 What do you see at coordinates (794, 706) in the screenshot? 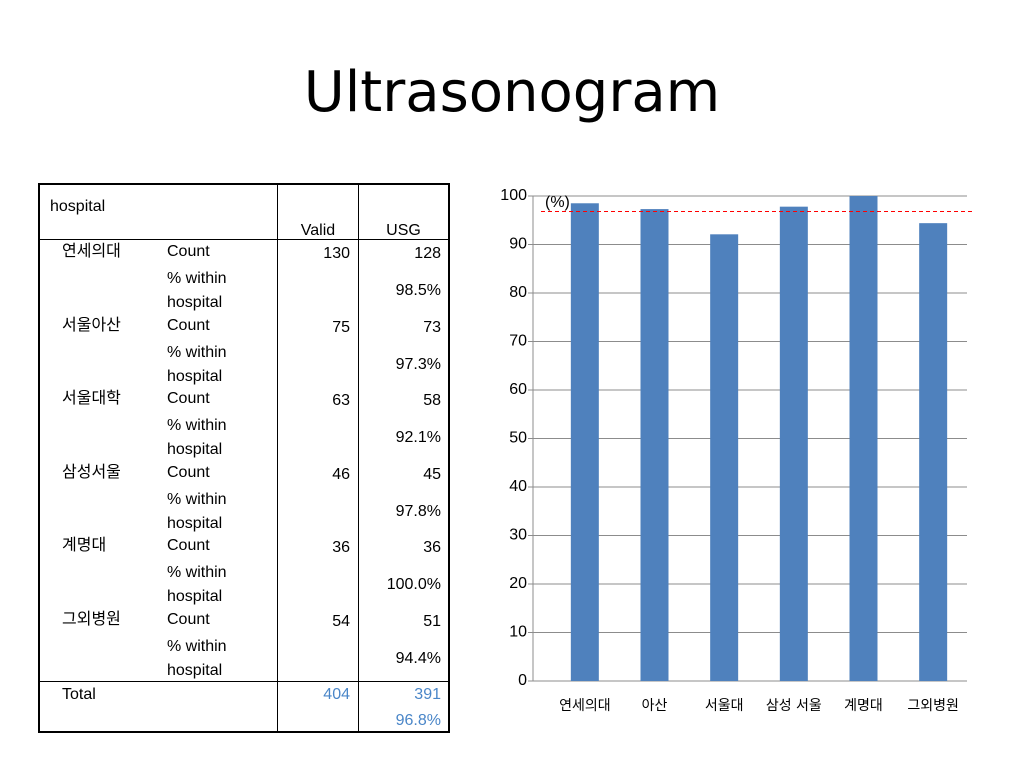
I see `x-tick-label: 삼성 서울` at bounding box center [794, 706].